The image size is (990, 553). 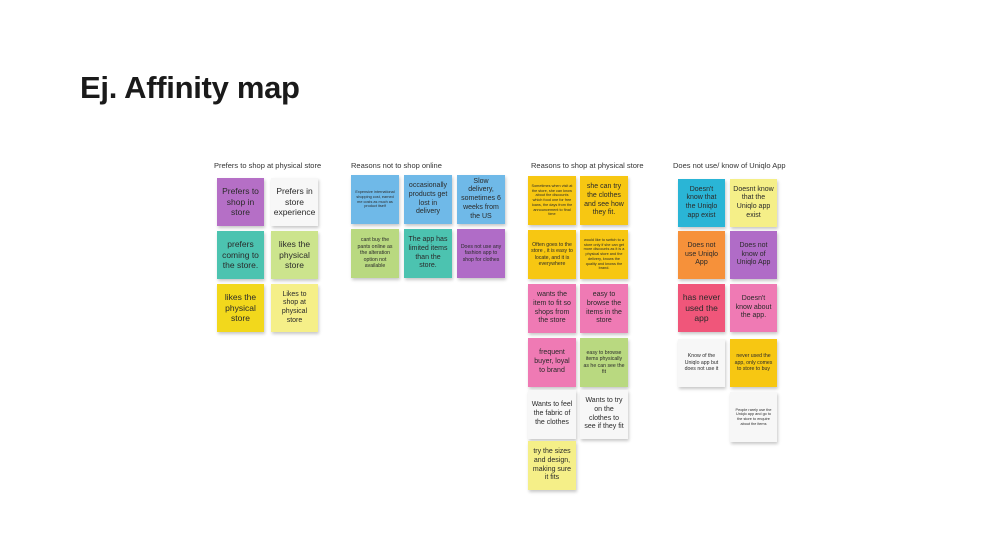 What do you see at coordinates (729, 165) in the screenshot?
I see `group-label-uniqlo-app: Does not use/ know of Uniqlo App` at bounding box center [729, 165].